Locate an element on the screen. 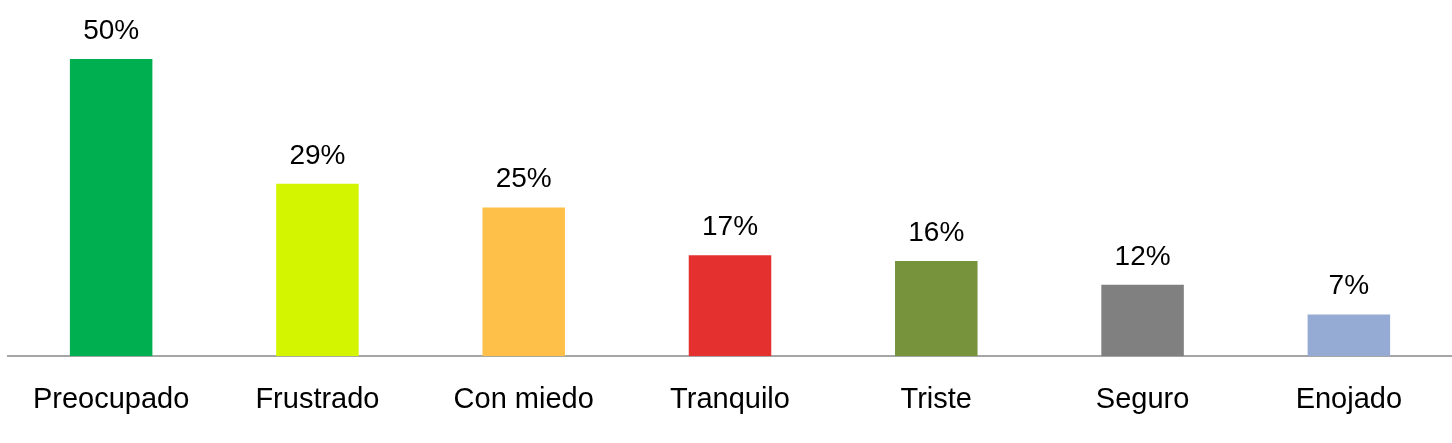 This screenshot has width=1452, height=443. x-tick-label: Tranquilo is located at coordinates (730, 397).